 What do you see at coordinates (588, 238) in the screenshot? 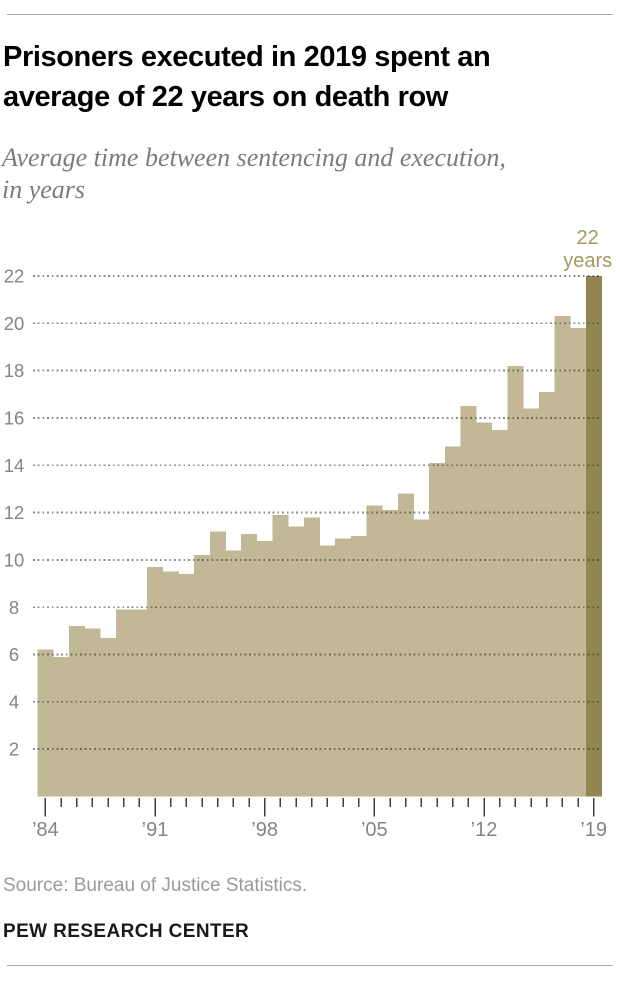
I see `annotation-line-1: 22` at bounding box center [588, 238].